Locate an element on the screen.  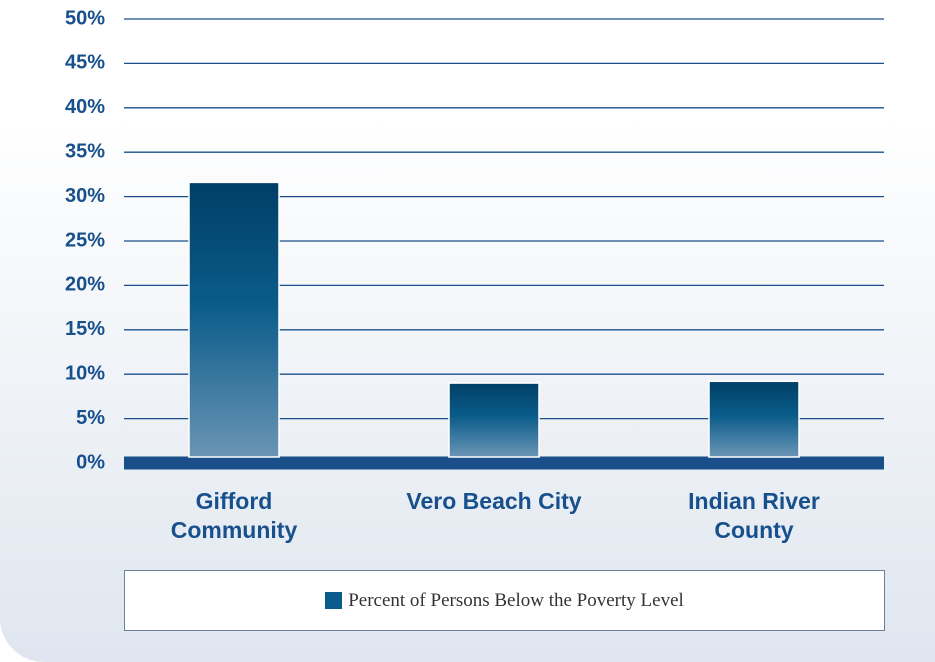
y-tick-label: 35% is located at coordinates (85, 151).